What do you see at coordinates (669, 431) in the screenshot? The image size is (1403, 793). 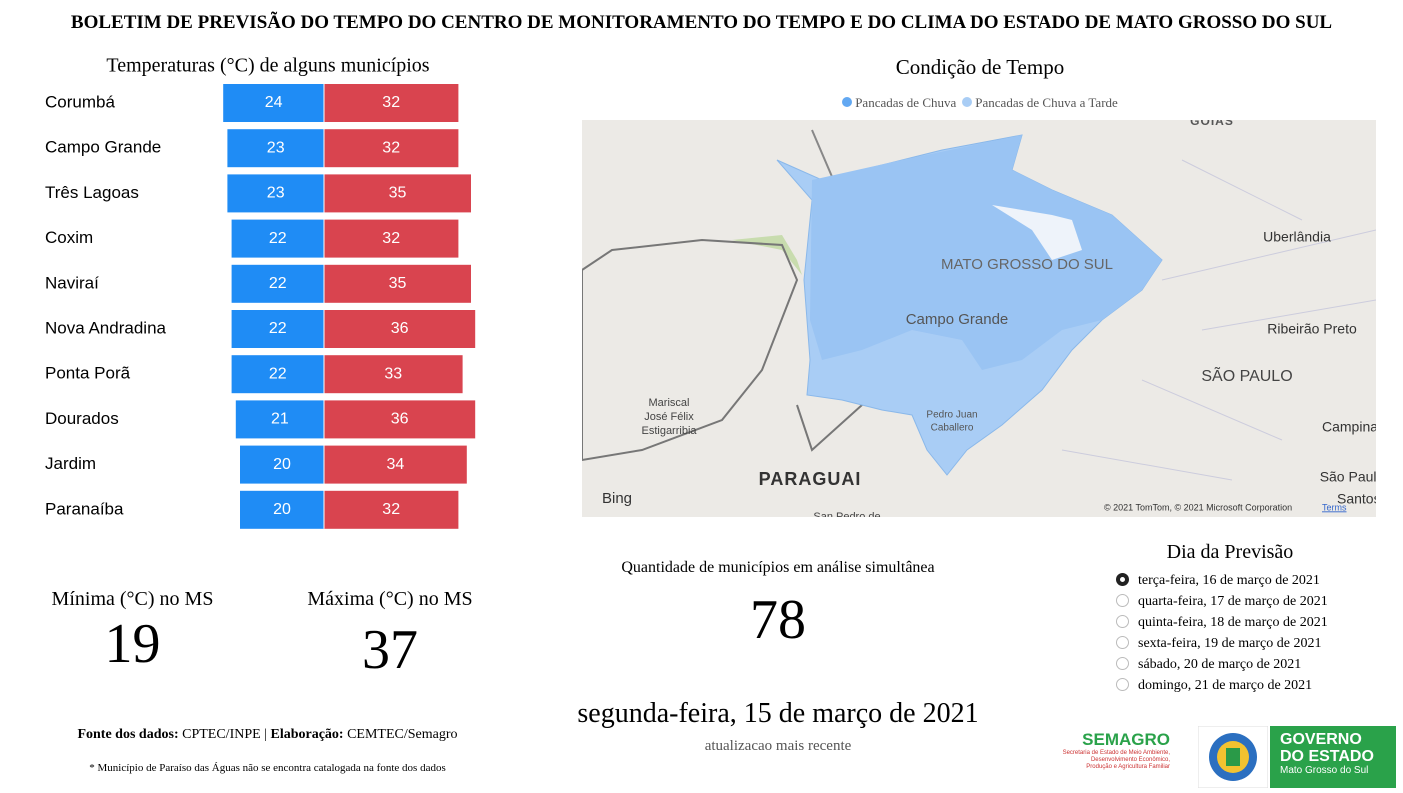 I see `map-label: Estigarribia` at bounding box center [669, 431].